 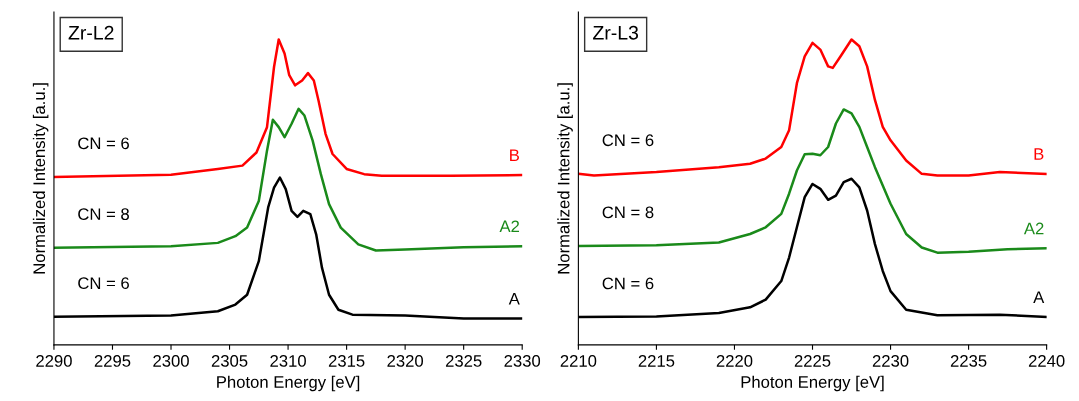 I want to click on chart-title: Zr-L3, so click(x=616, y=32).